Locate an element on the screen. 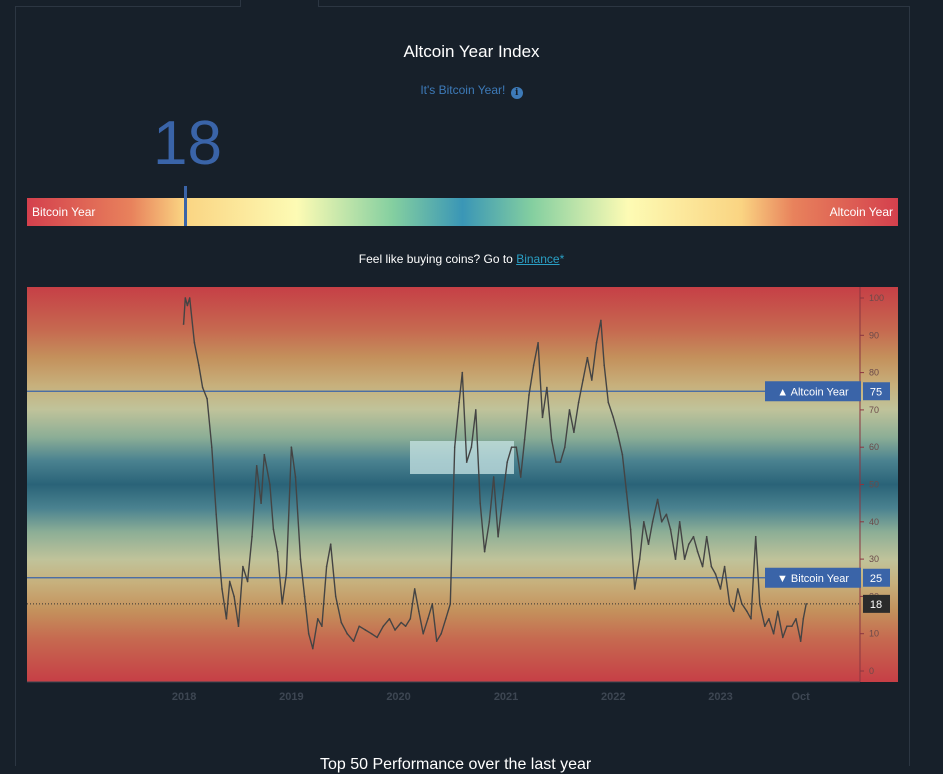 This screenshot has height=774, width=943. current-index-value: 18 is located at coordinates (187, 143).